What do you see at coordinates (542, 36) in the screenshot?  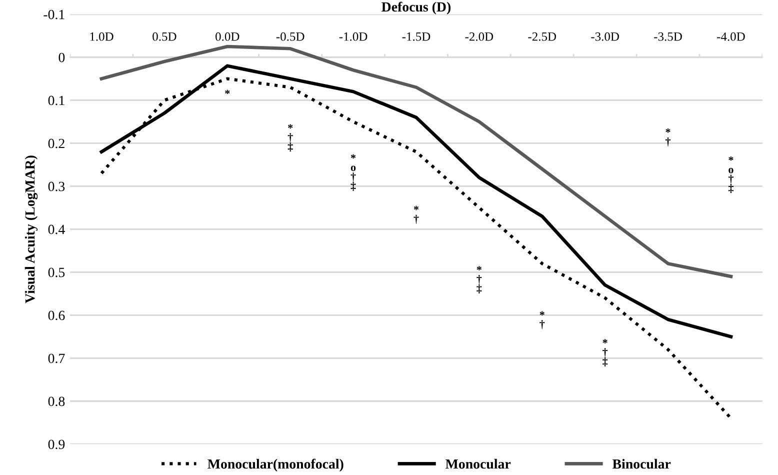 I see `x-tick-label: -2.5D` at bounding box center [542, 36].